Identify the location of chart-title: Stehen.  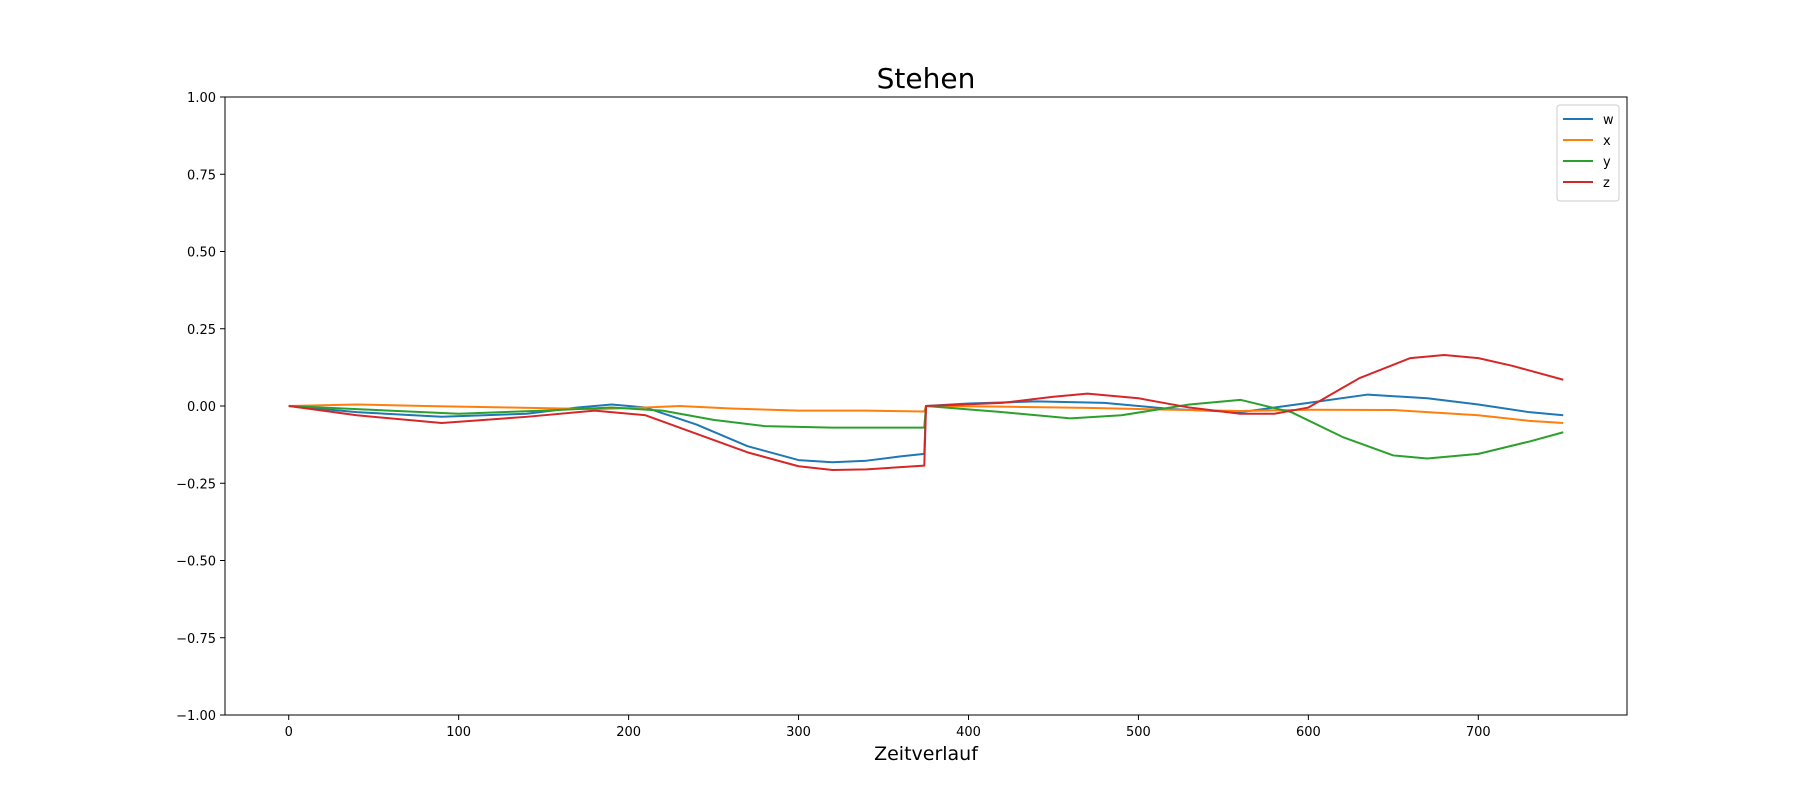
(926, 78).